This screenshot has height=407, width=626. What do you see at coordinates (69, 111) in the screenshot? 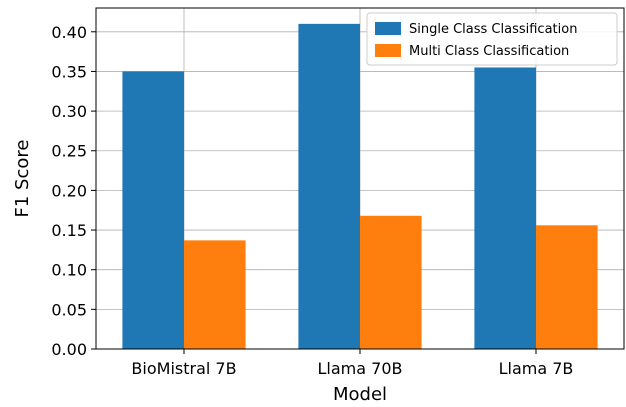
I see `y-tick-label: 0.30` at bounding box center [69, 111].